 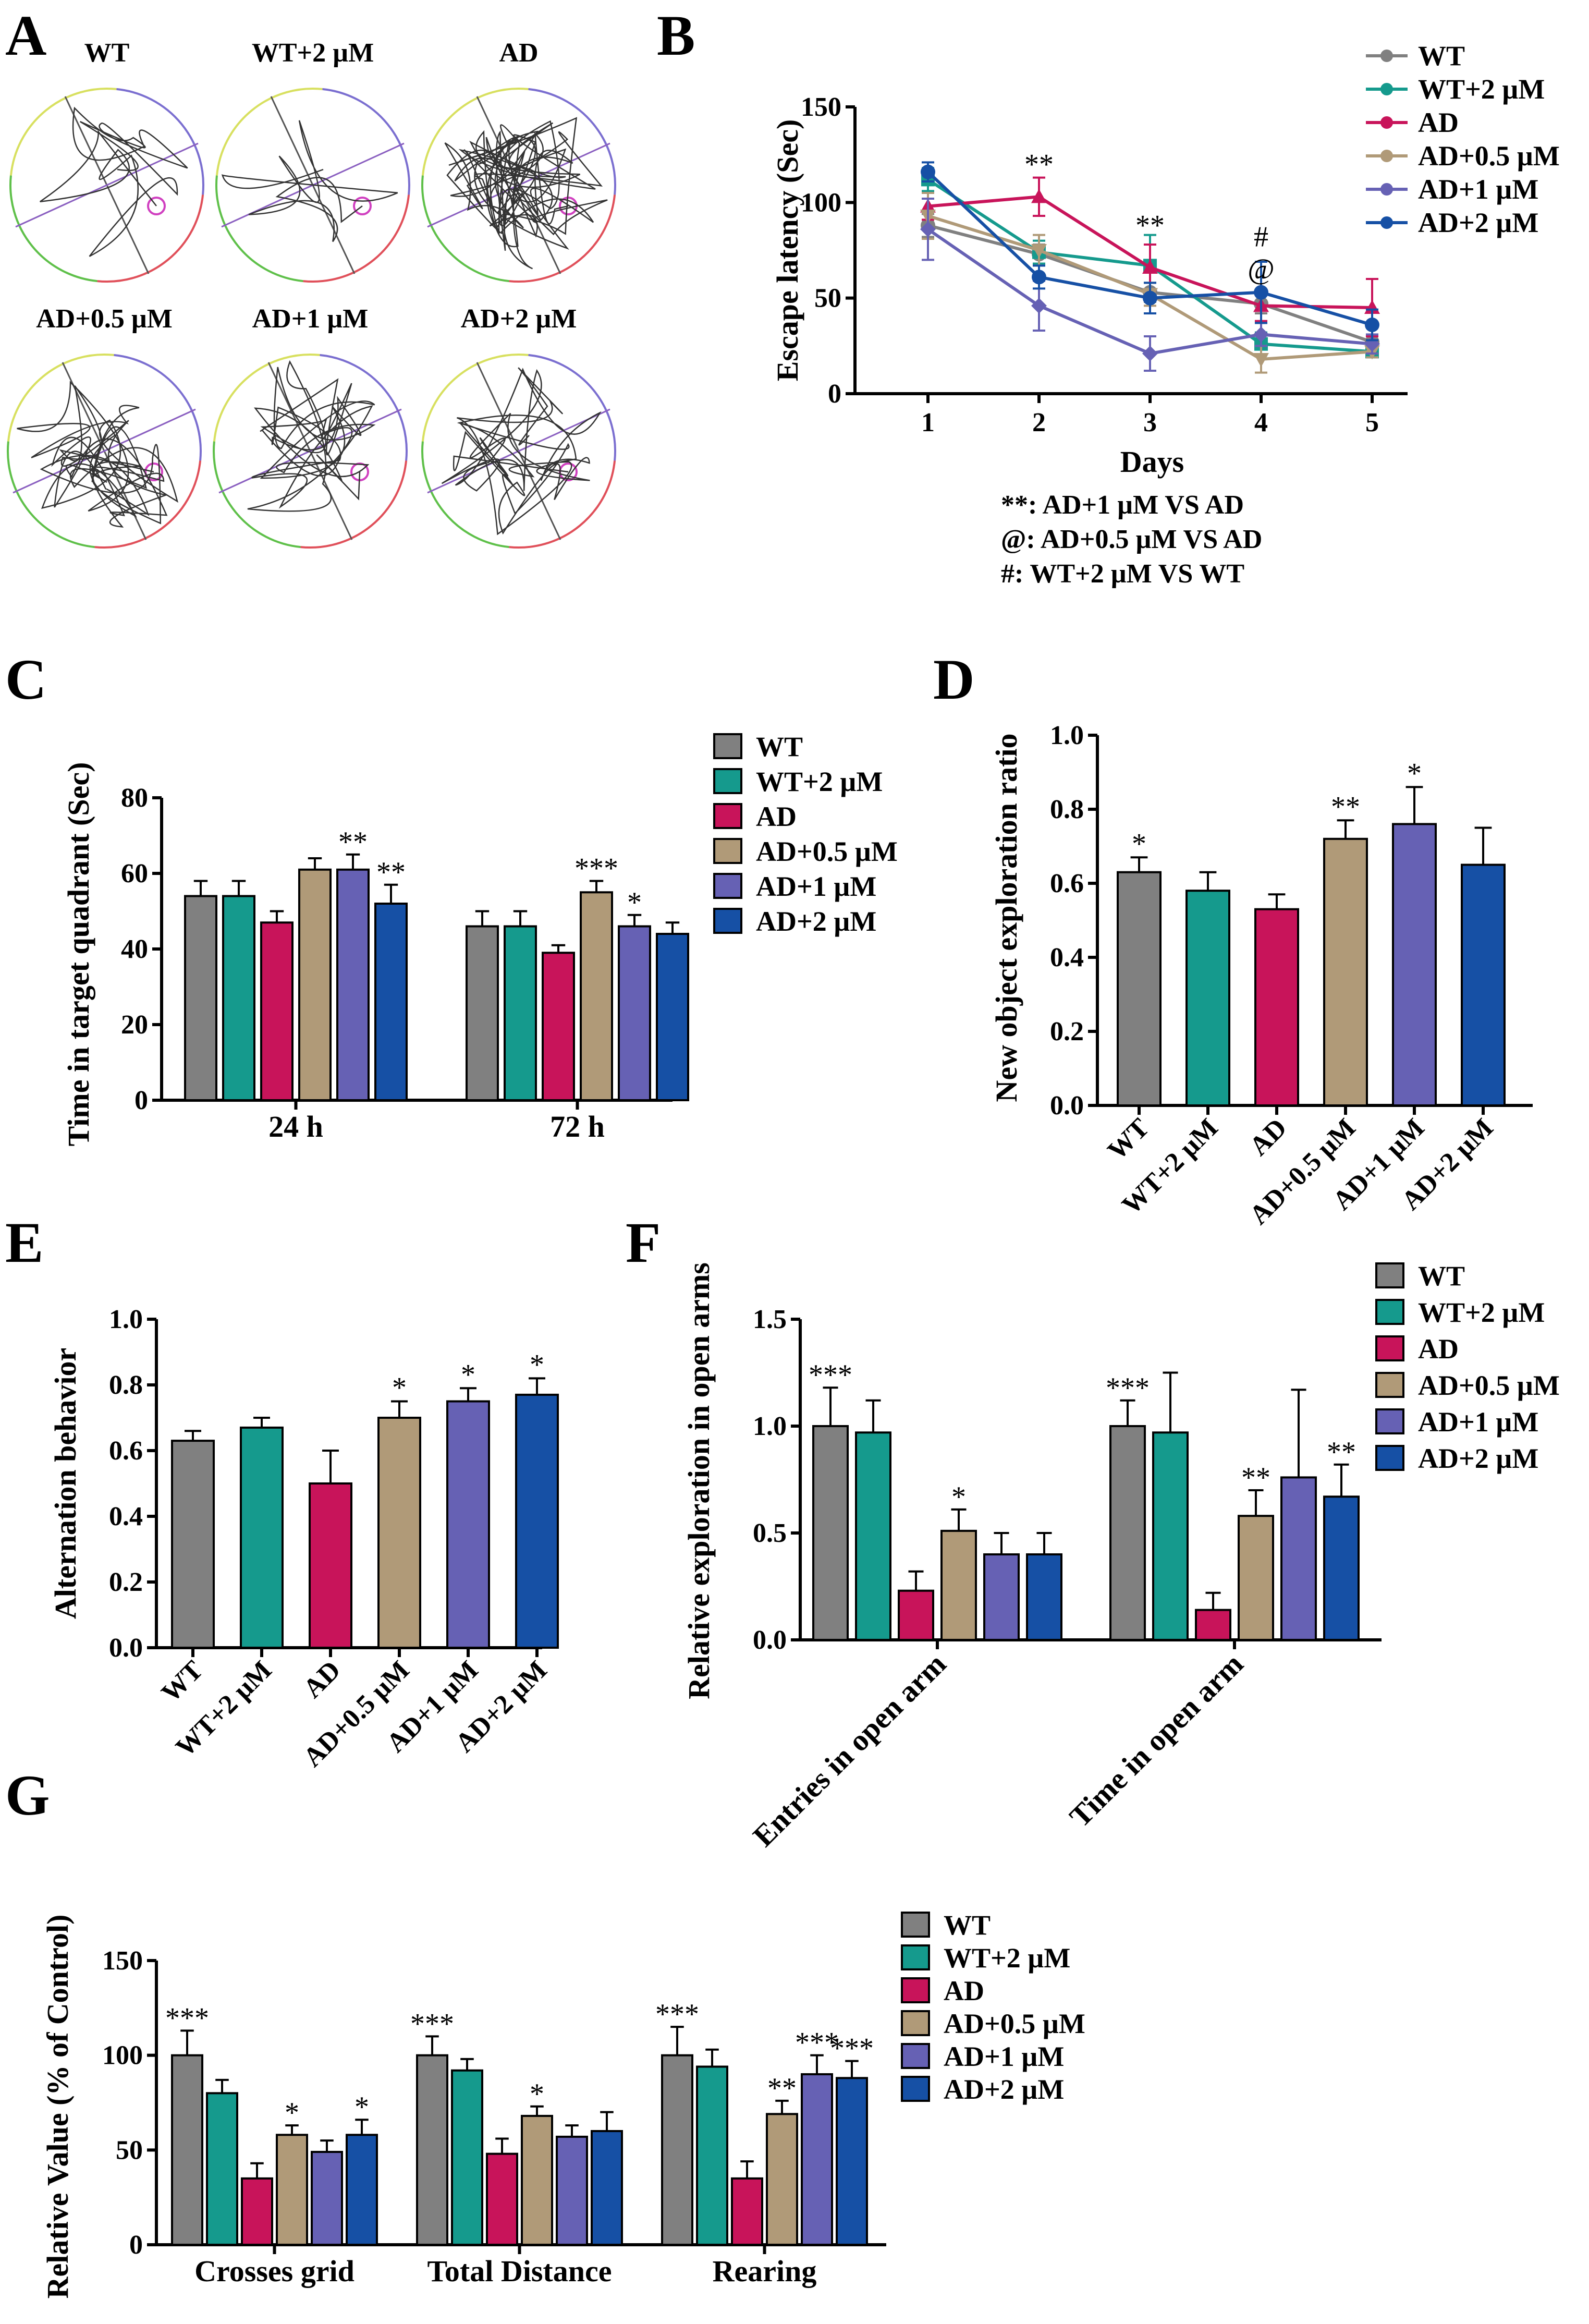 I want to click on significance-note: **: AD+1 µM VS AD, so click(x=1122, y=505).